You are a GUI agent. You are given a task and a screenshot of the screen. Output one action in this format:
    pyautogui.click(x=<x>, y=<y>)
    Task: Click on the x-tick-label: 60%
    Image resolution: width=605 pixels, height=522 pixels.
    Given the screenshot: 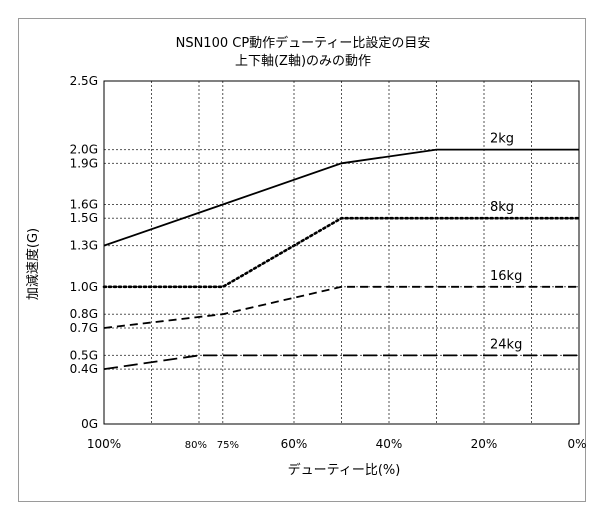 What is the action you would take?
    pyautogui.click(x=294, y=444)
    